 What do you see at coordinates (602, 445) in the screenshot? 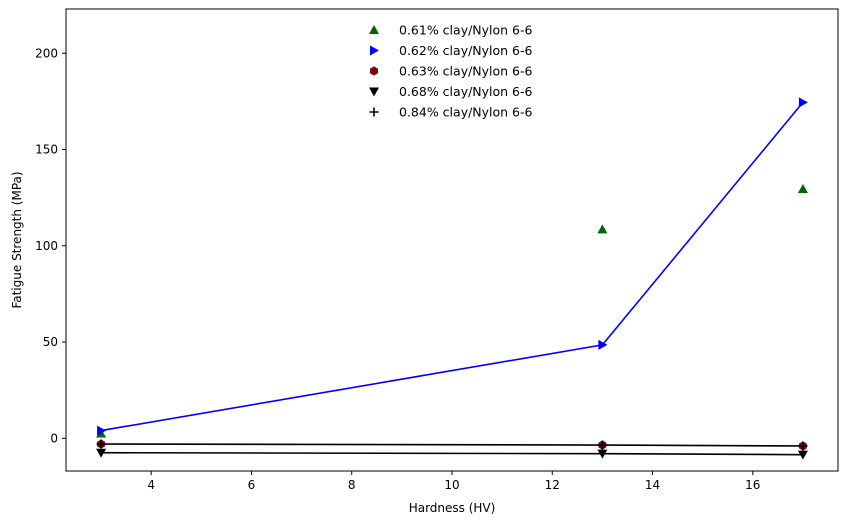
I see `data-point-s5-p2` at bounding box center [602, 445].